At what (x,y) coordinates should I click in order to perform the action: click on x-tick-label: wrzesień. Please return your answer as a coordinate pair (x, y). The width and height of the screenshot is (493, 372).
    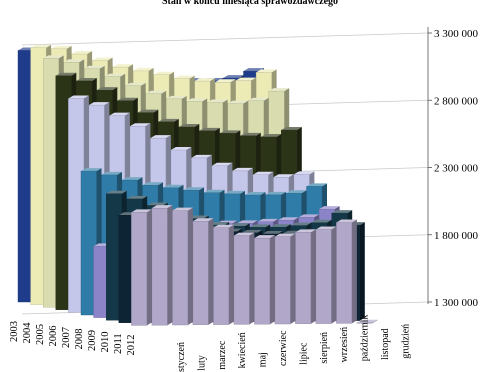
    Looking at the image, I should click on (344, 345).